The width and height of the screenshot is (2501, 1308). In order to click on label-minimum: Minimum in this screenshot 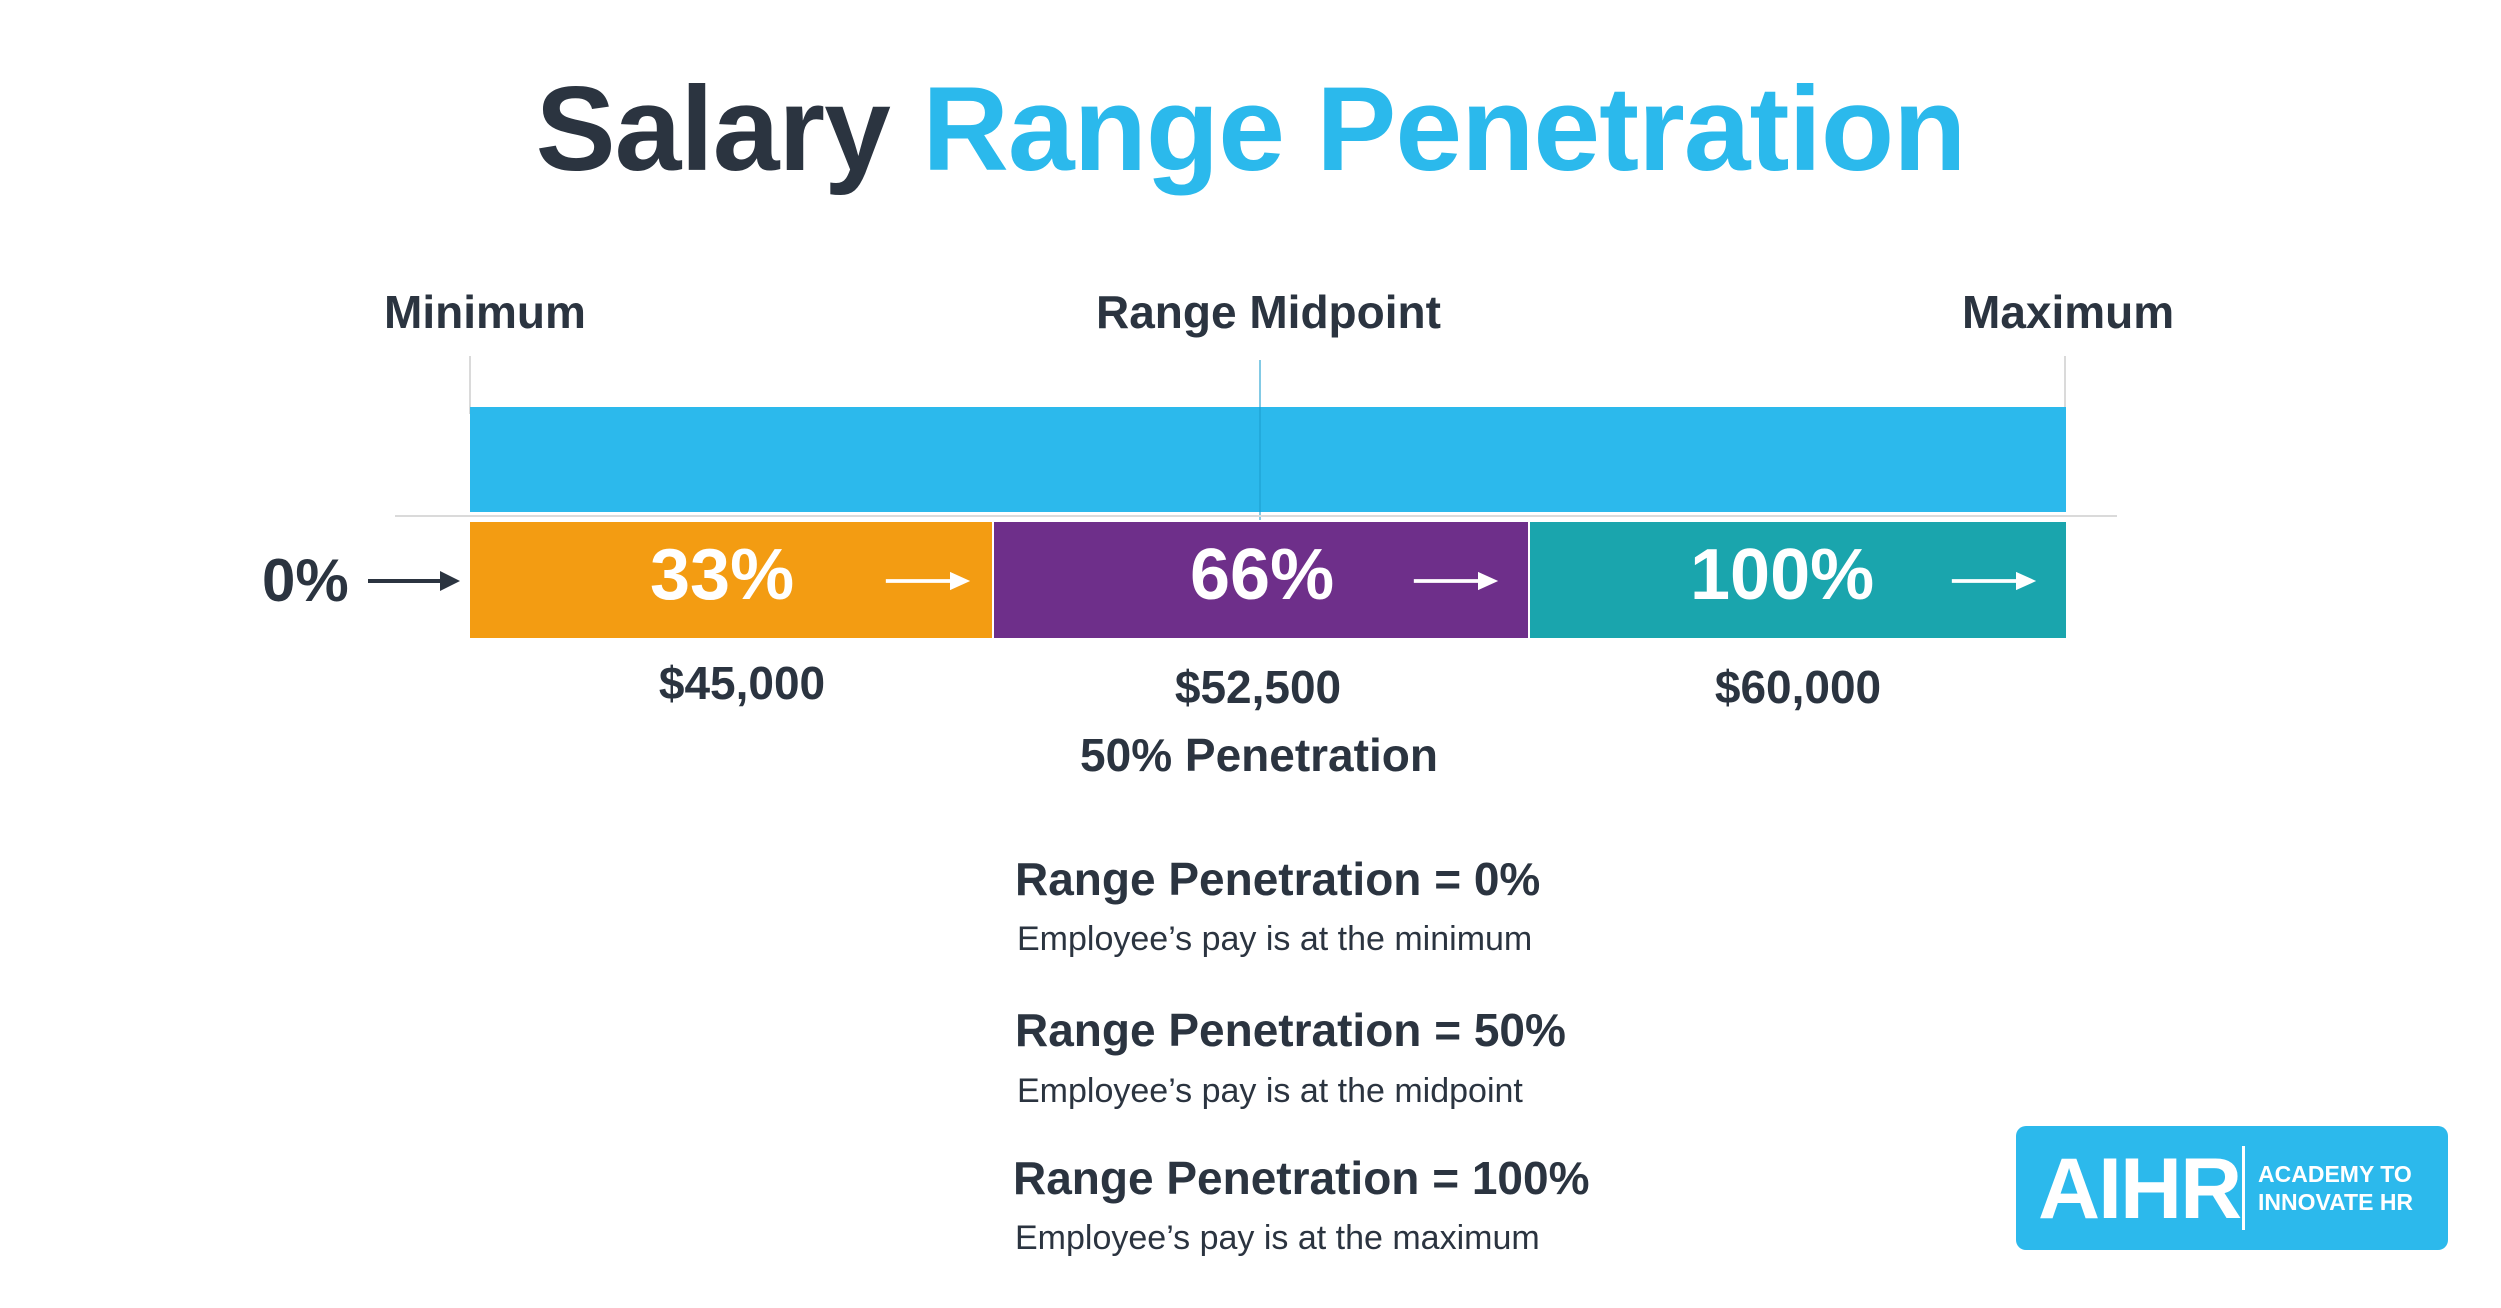, I will do `click(485, 312)`.